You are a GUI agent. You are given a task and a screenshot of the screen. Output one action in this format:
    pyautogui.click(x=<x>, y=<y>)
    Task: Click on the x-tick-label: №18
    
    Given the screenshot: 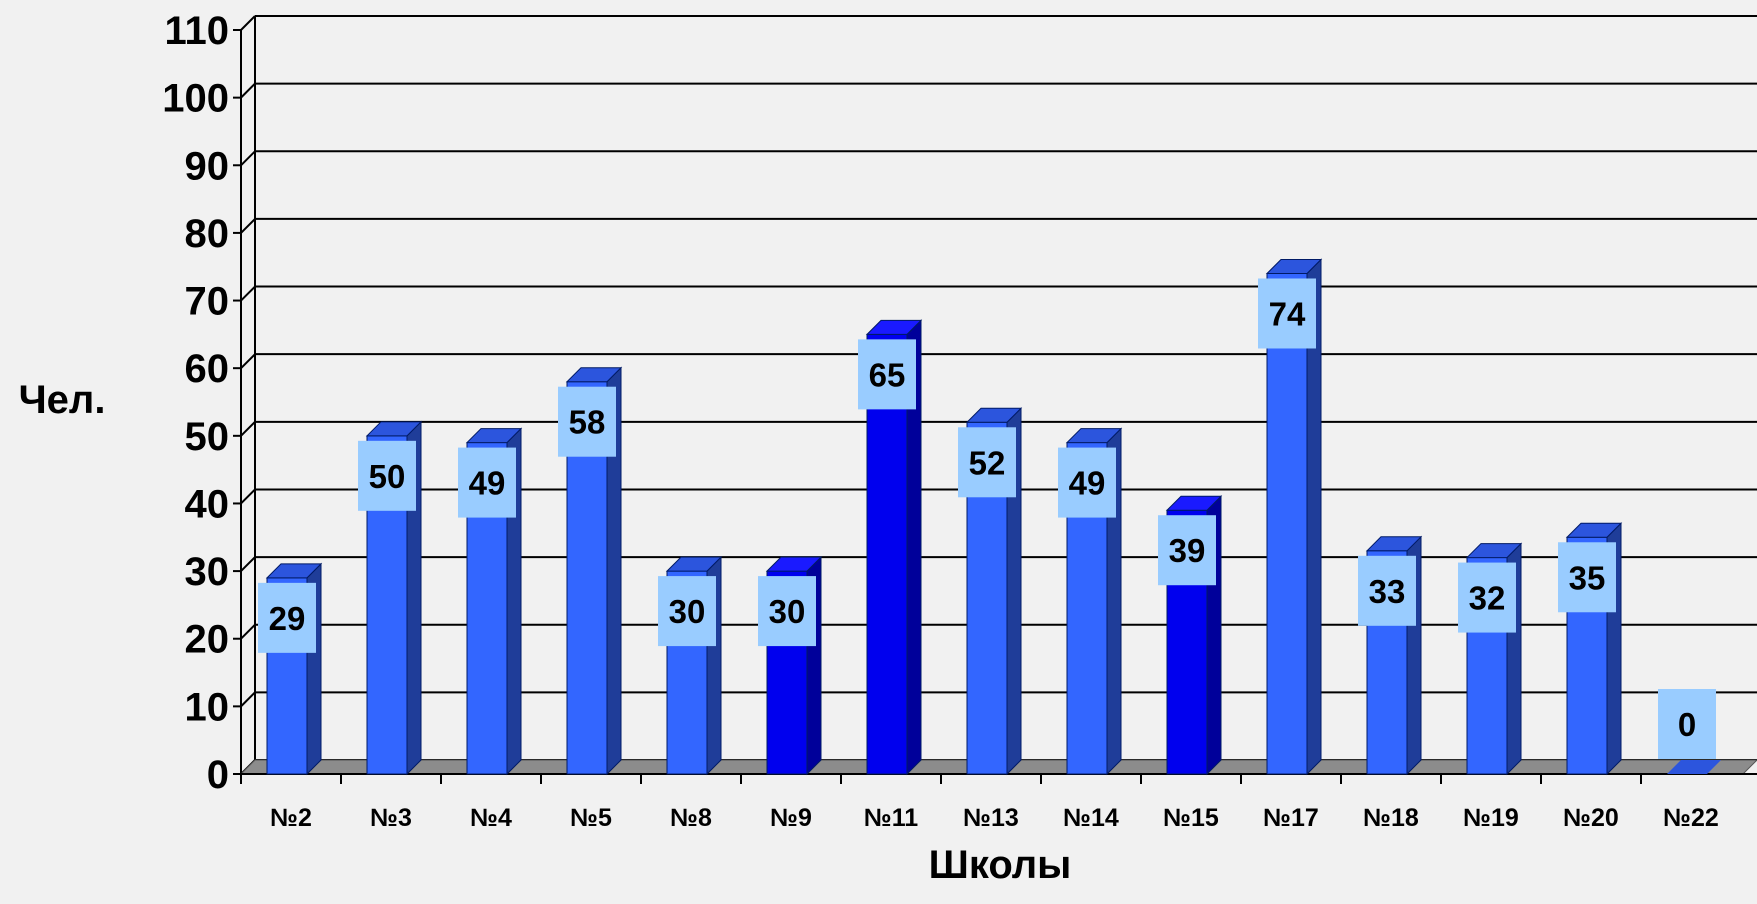 What is the action you would take?
    pyautogui.click(x=1391, y=818)
    